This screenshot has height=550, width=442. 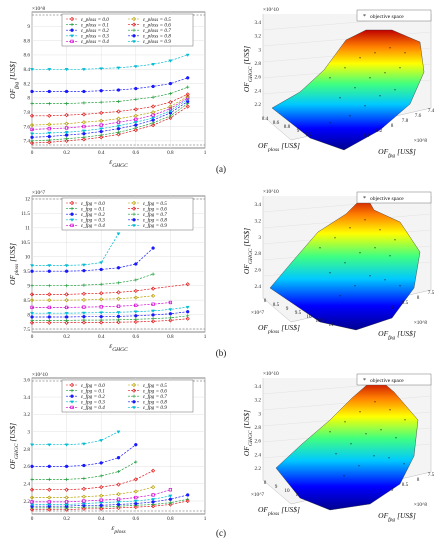 I want to click on legend-entry: ε_fpg = 0.3, so click(x=93, y=220).